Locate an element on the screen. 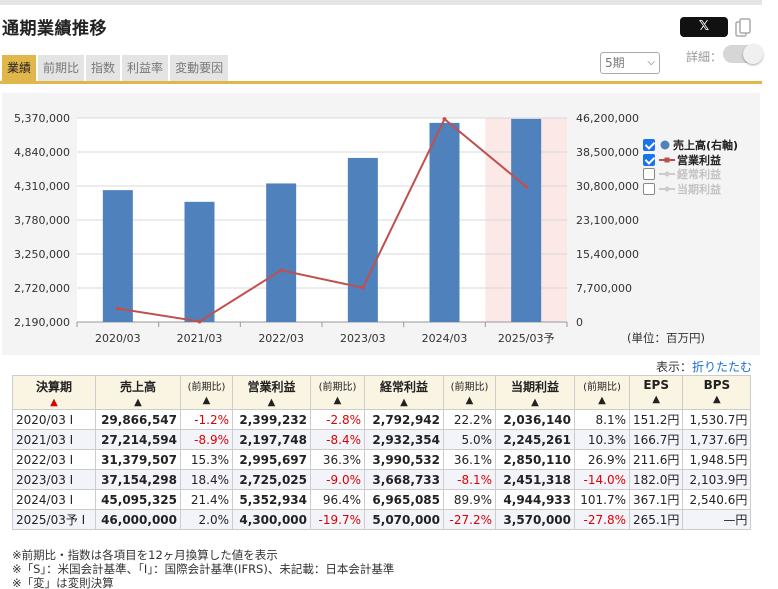 The image size is (778, 589). header-ordinary-yoy: (前期比) ▲ is located at coordinates (469, 392).